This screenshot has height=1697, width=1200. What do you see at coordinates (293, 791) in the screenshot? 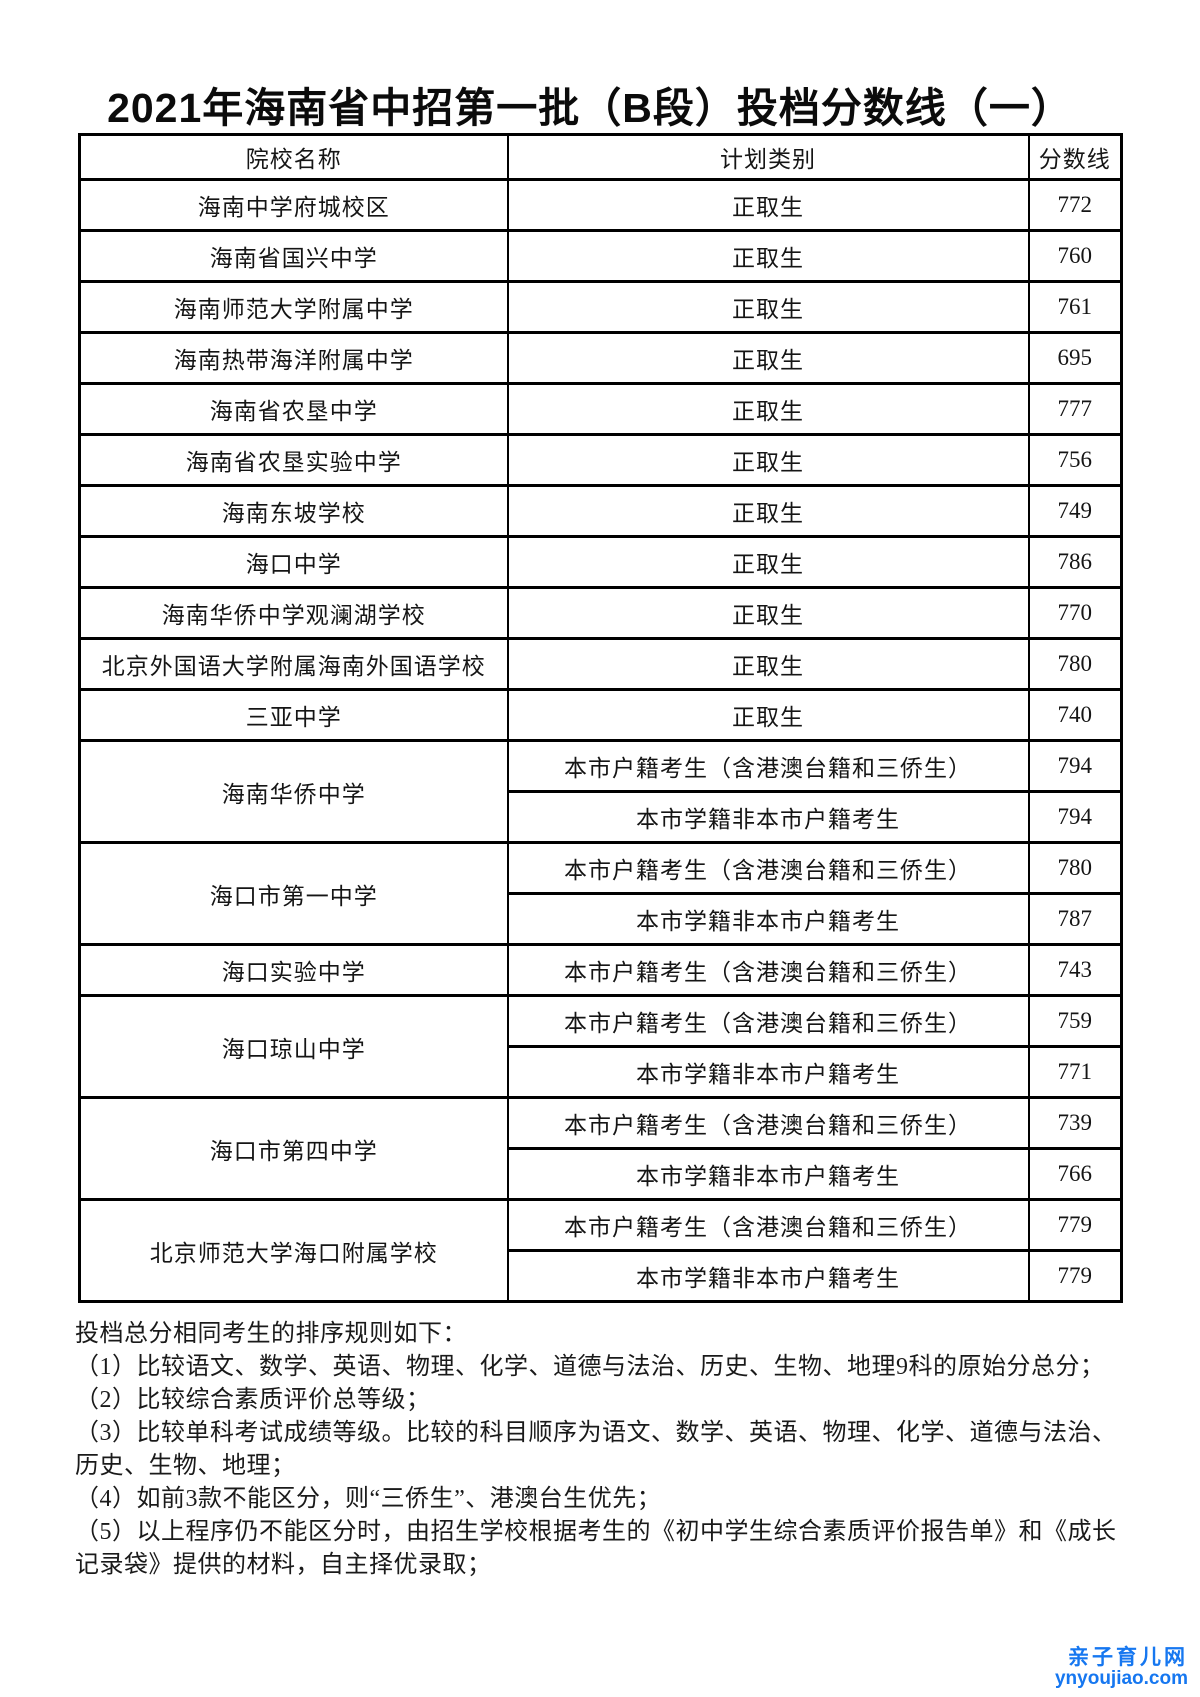
I see `school-name-cell: 海南华侨中学` at bounding box center [293, 791].